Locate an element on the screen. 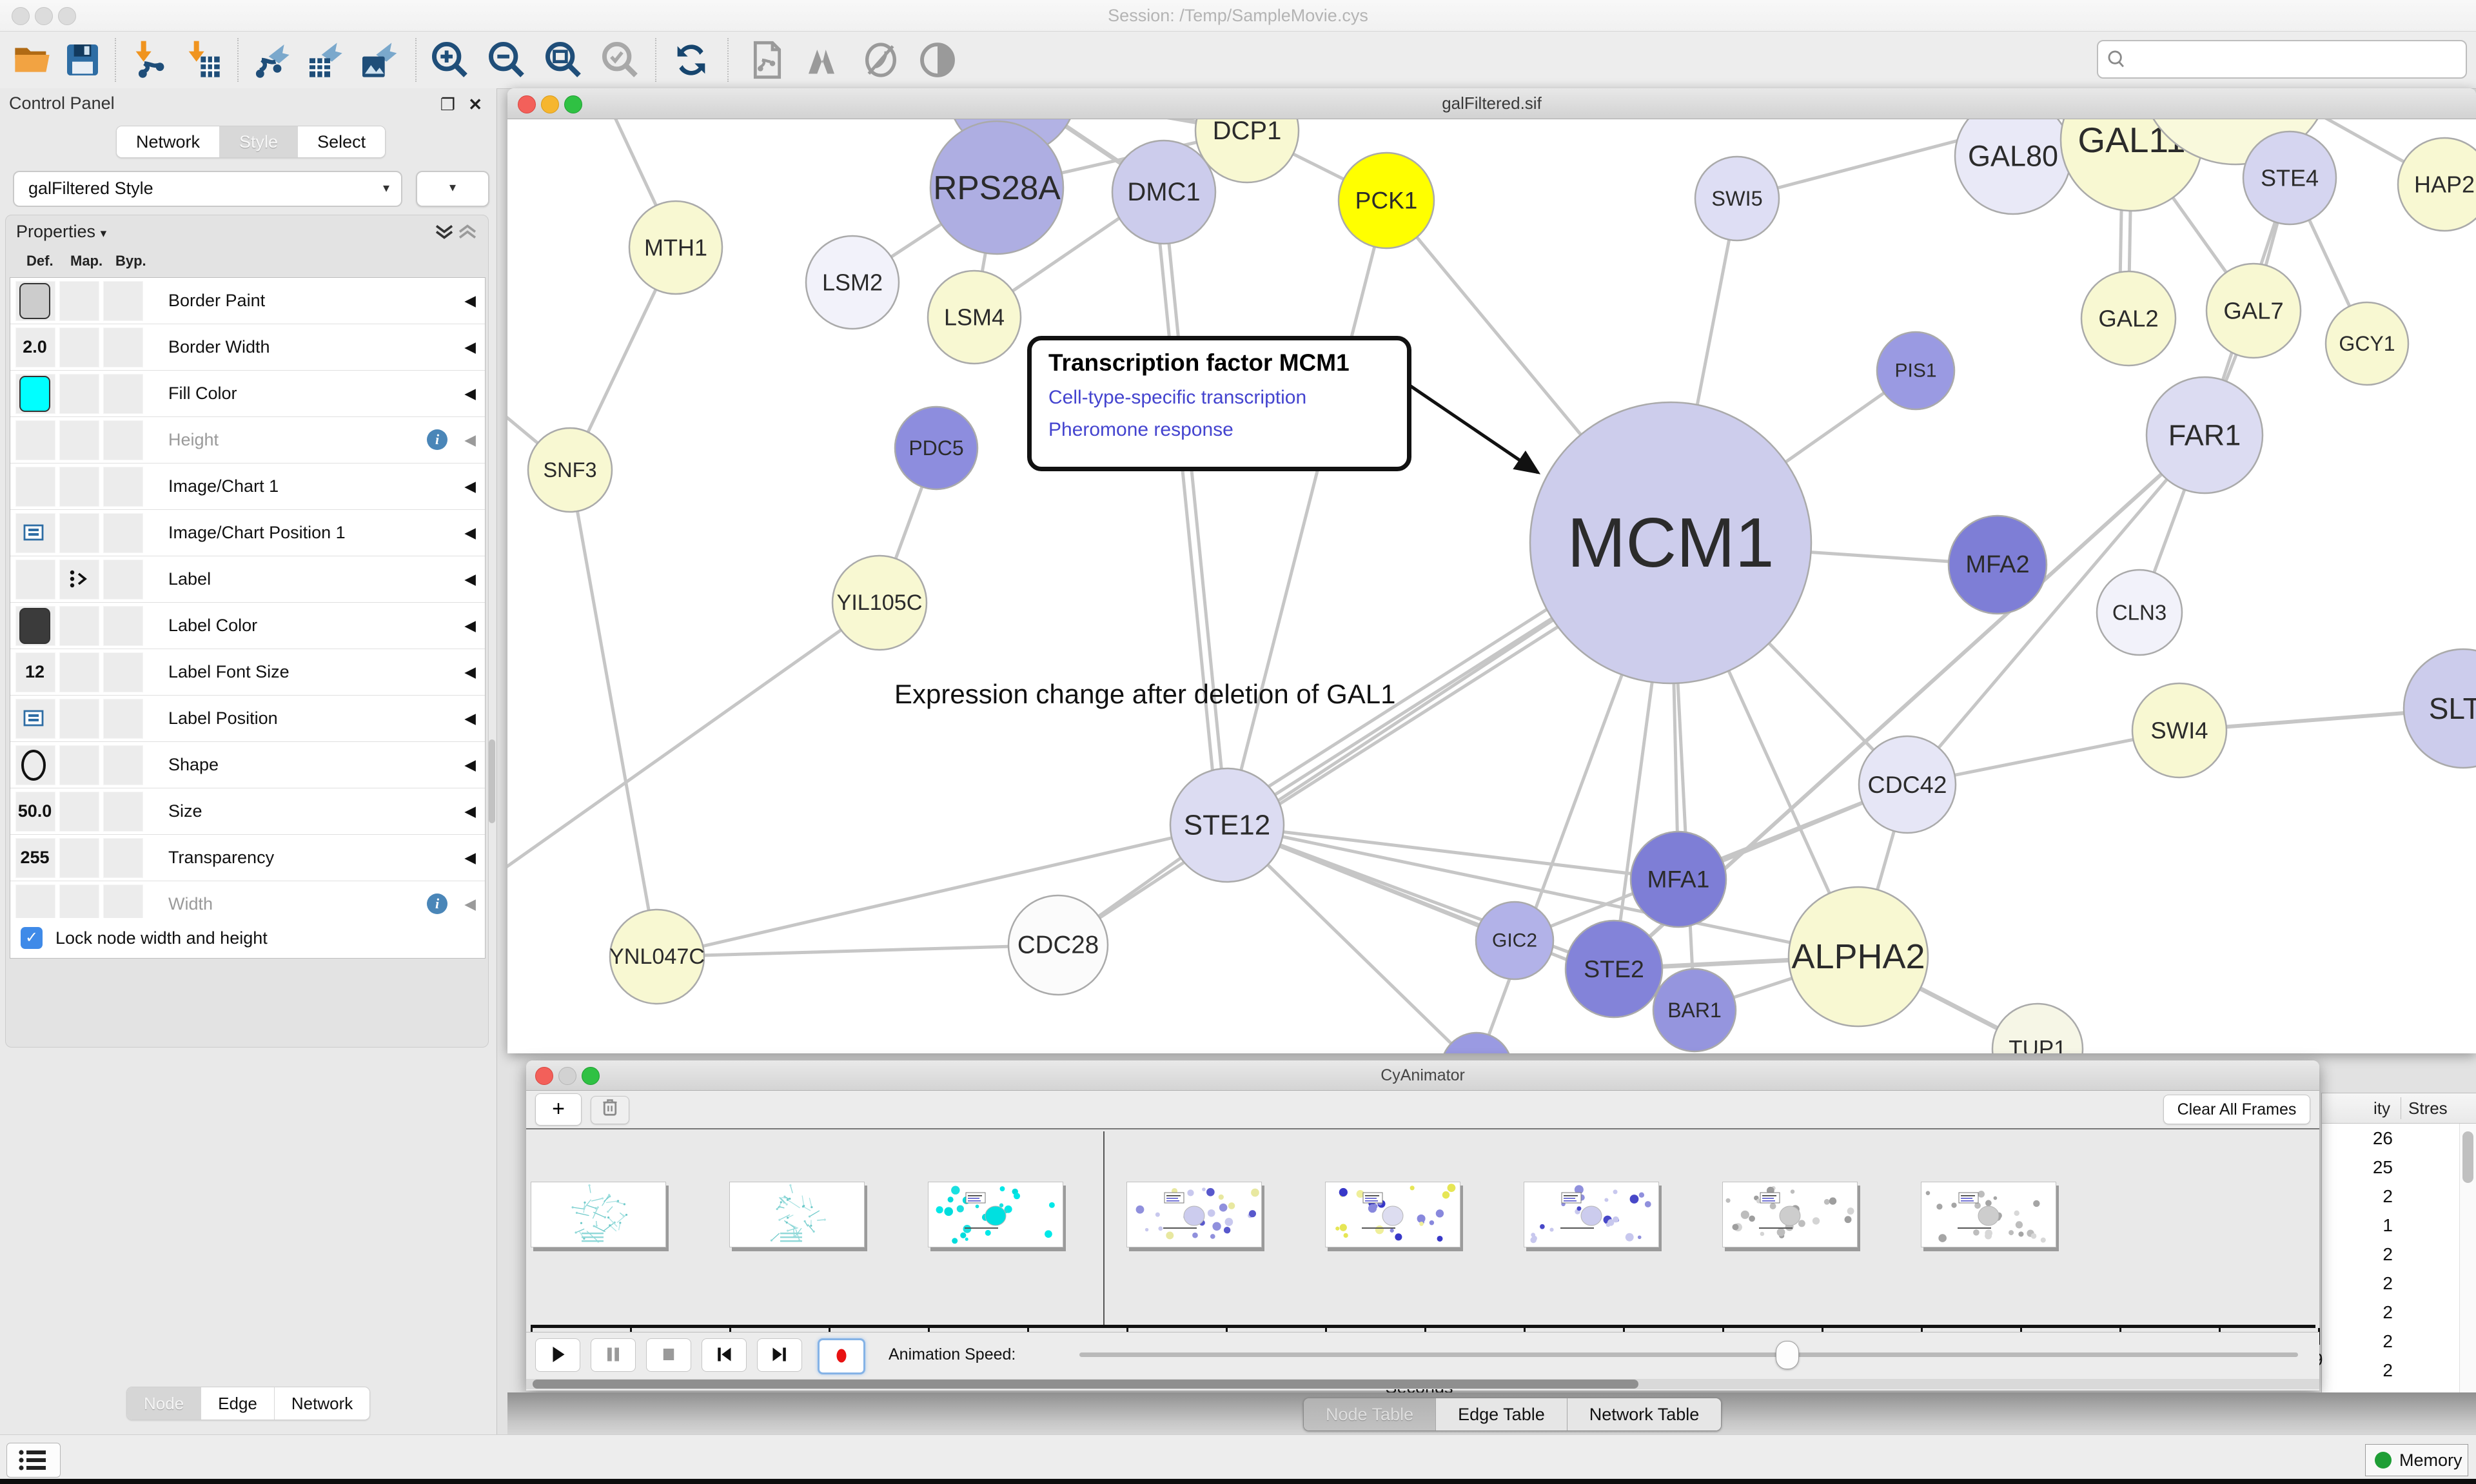  network-node-HAP2 is located at coordinates (2436, 184).